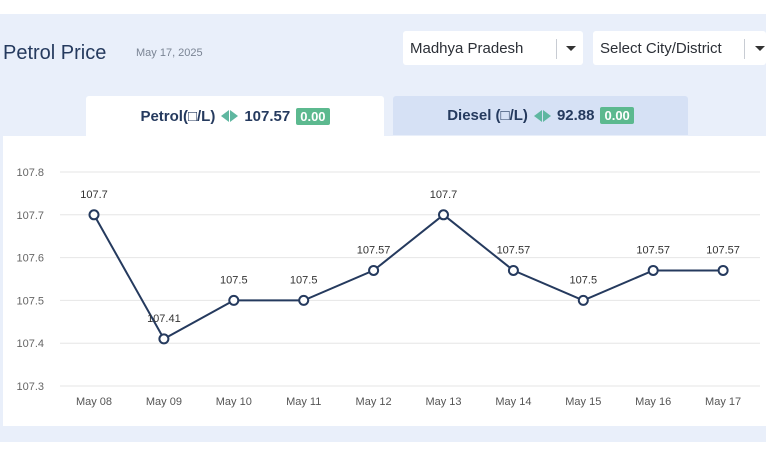 The height and width of the screenshot is (459, 766). I want to click on city-select: Select City/District, so click(679, 48).